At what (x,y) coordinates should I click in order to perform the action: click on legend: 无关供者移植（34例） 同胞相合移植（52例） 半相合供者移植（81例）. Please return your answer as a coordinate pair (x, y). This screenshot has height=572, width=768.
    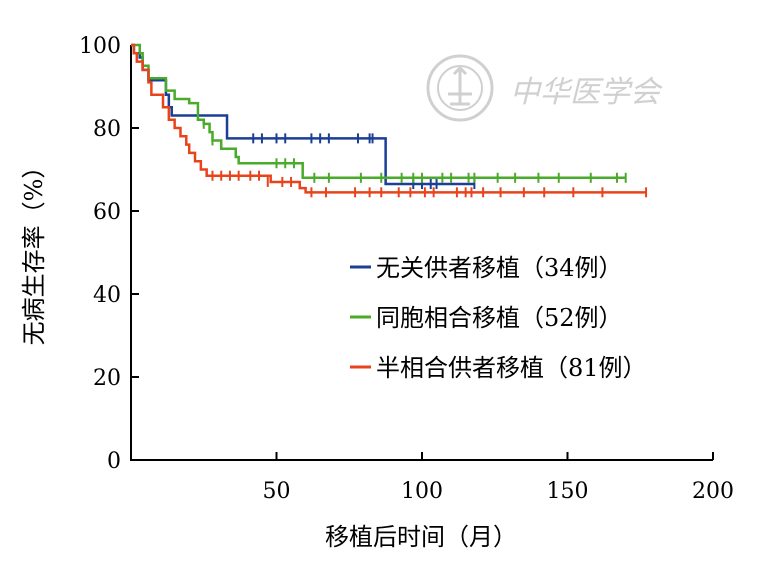
    Looking at the image, I should click on (498, 318).